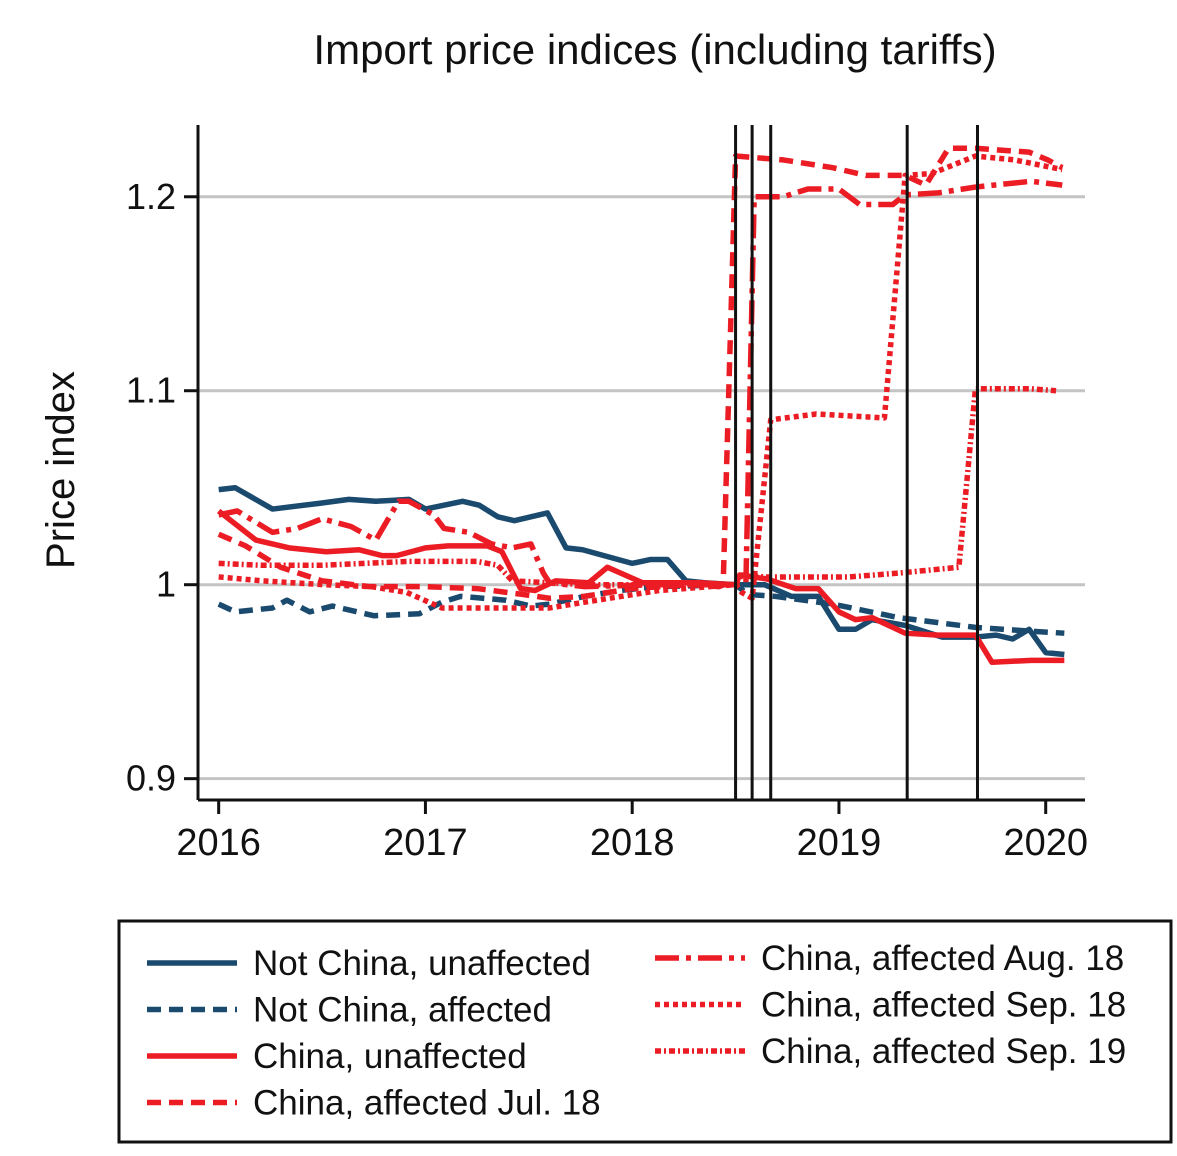 Image resolution: width=1177 pixels, height=1156 pixels. I want to click on event-lines, so click(856, 462).